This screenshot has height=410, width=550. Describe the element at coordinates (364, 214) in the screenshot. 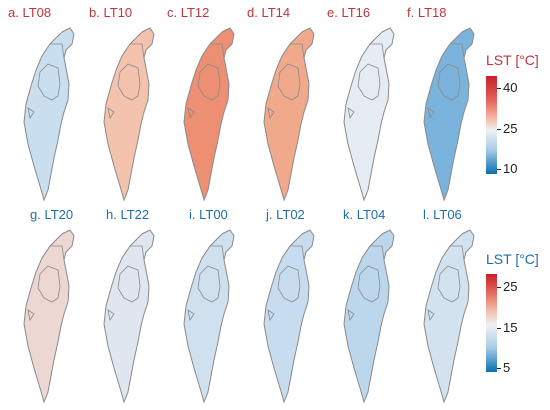

I see `panel-label-k: k. LT04` at that location.